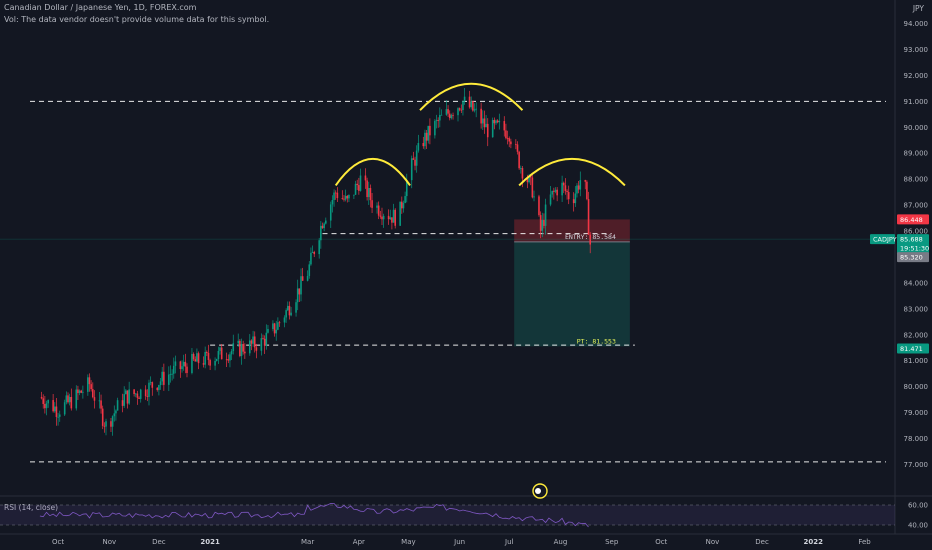 The height and width of the screenshot is (550, 932). What do you see at coordinates (916, 154) in the screenshot?
I see `y-tick-label: 89.000` at bounding box center [916, 154].